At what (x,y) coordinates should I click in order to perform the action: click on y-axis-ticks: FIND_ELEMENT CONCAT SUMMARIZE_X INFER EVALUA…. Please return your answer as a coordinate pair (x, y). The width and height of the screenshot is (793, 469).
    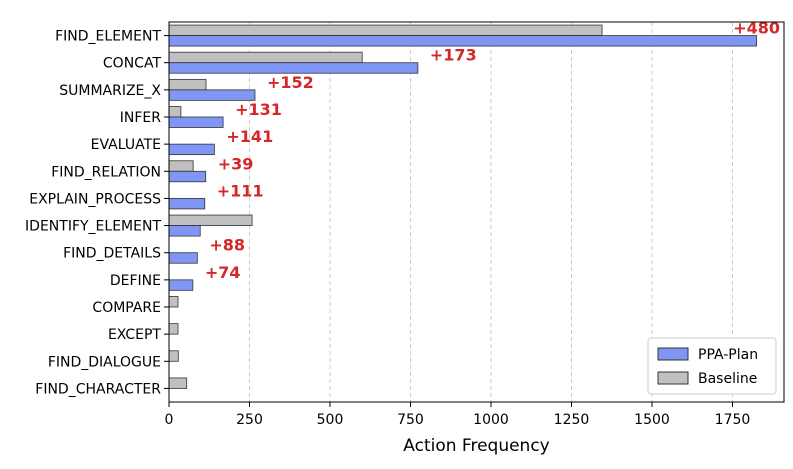
    Looking at the image, I should click on (97, 213).